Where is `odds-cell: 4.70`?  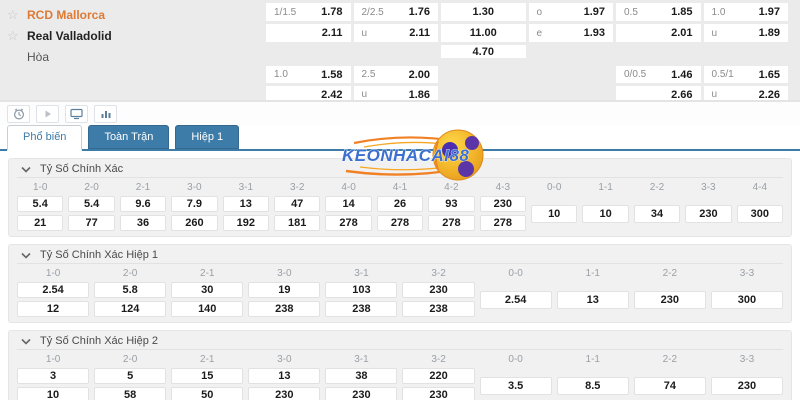 odds-cell: 4.70 is located at coordinates (483, 51).